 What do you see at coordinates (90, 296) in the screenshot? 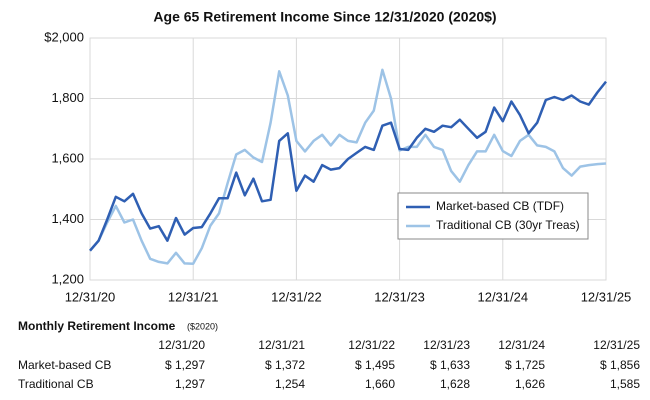
I see `x-tick-label: 12/31/20` at bounding box center [90, 296].